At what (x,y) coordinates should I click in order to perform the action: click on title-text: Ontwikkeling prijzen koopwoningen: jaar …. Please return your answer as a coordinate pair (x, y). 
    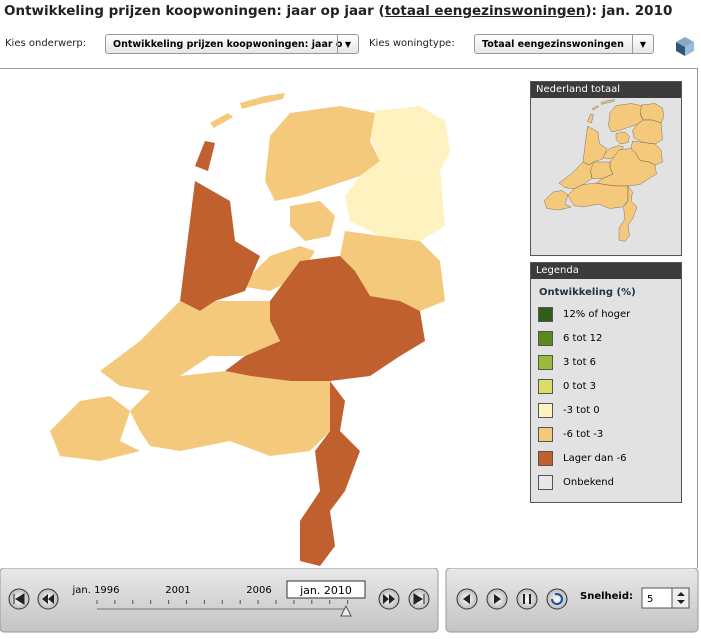
    Looking at the image, I should click on (194, 11).